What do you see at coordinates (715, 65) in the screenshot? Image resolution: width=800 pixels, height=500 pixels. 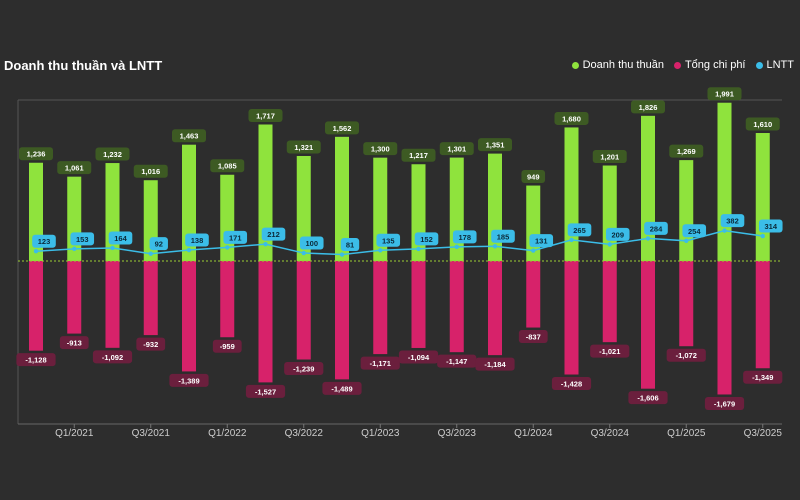 I see `legend-label-total-cost: Tổng chi phí` at bounding box center [715, 65].